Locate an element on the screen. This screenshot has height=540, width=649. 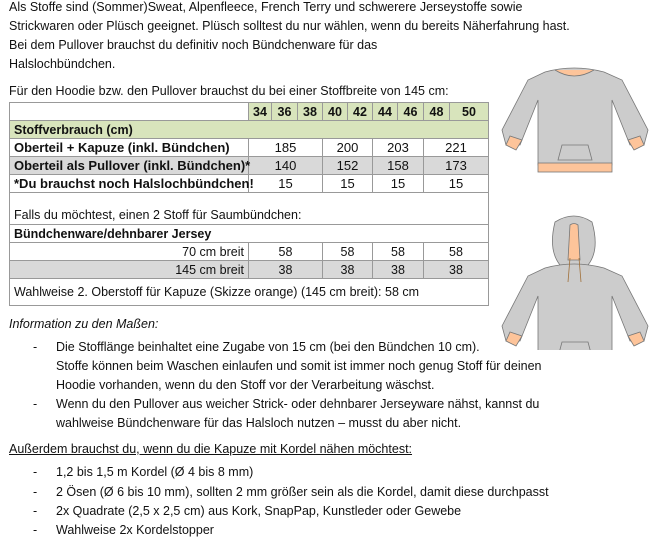
row-label: Oberteil + Kapuze (inkl. Bündchen) is located at coordinates (129, 147).